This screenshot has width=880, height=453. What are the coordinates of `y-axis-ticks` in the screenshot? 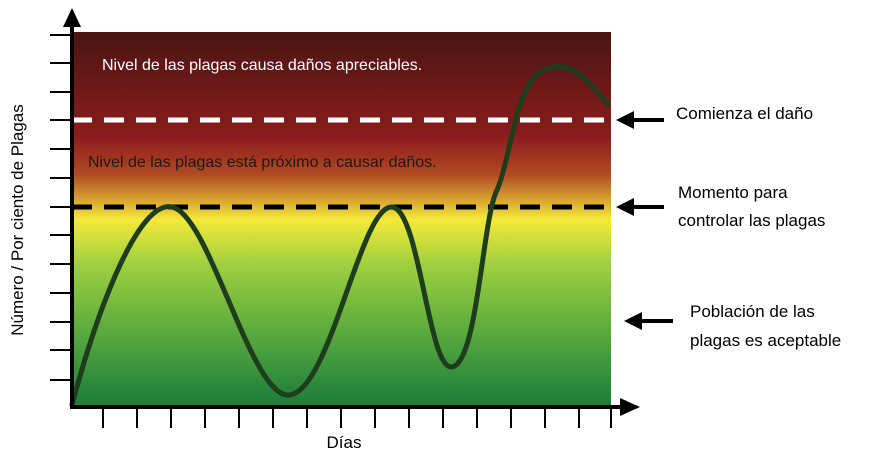 It's located at (61, 207).